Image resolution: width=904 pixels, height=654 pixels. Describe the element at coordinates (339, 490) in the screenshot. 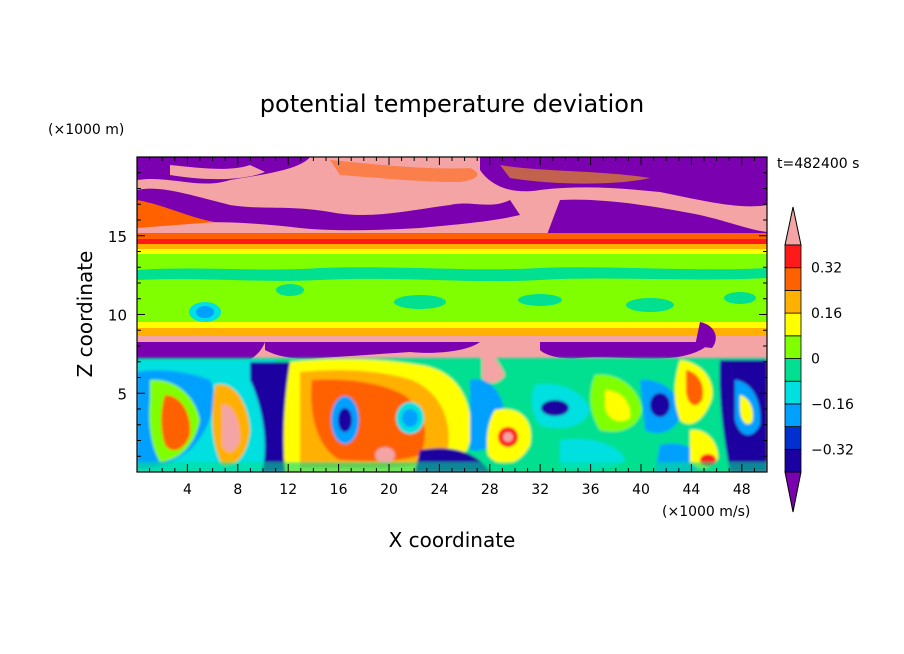

I see `x-tick-label: 16` at that location.